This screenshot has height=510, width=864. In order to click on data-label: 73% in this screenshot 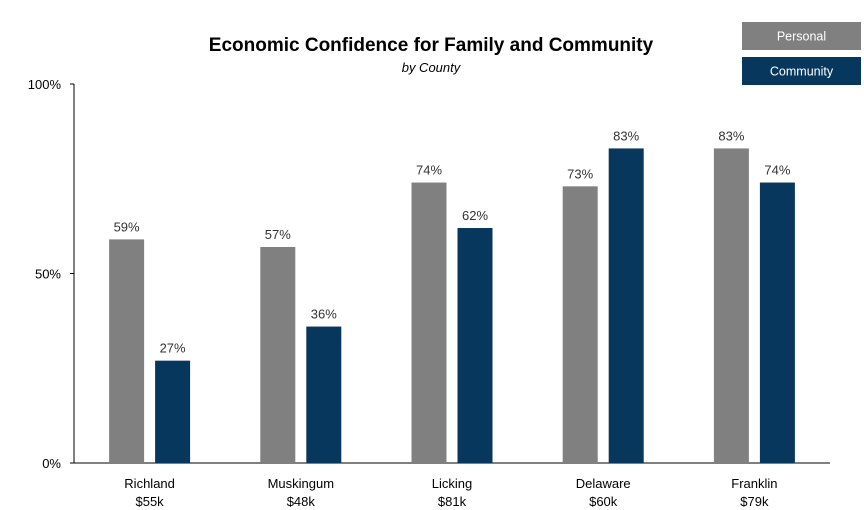, I will do `click(580, 173)`.